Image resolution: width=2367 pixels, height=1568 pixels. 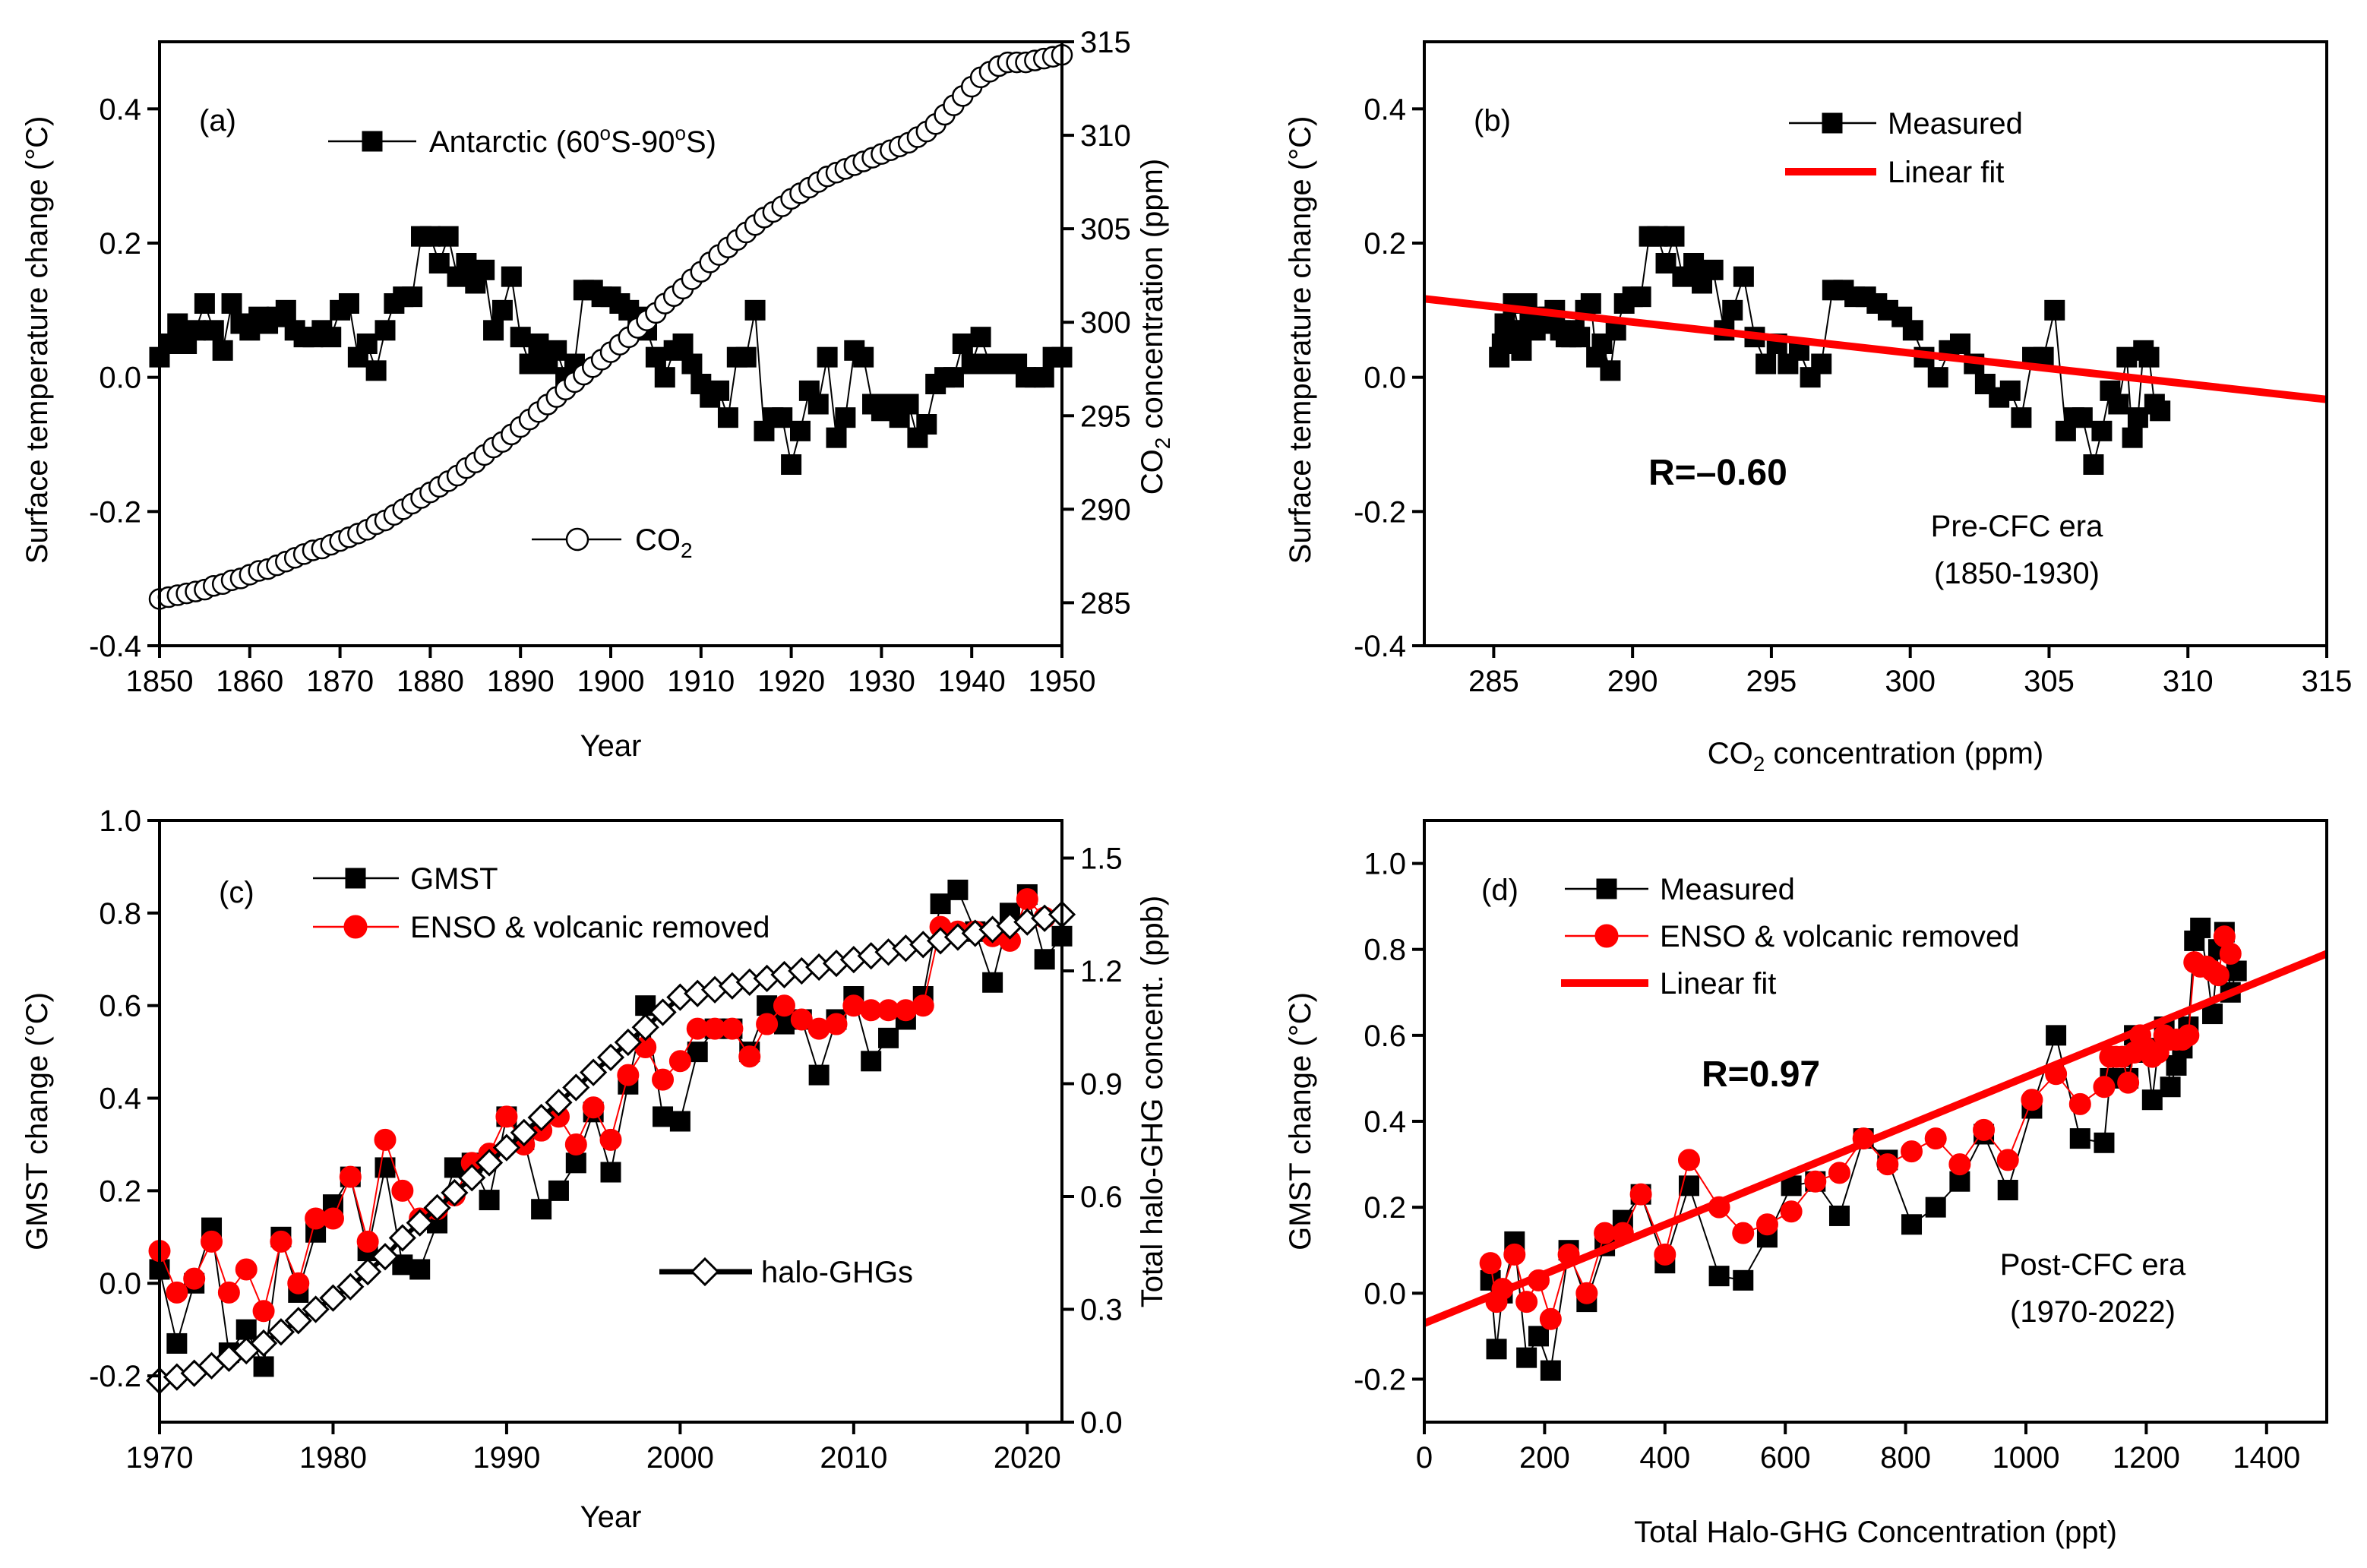 What do you see at coordinates (590, 927) in the screenshot?
I see `legend-label-enso: ENSO & volcanic removed` at bounding box center [590, 927].